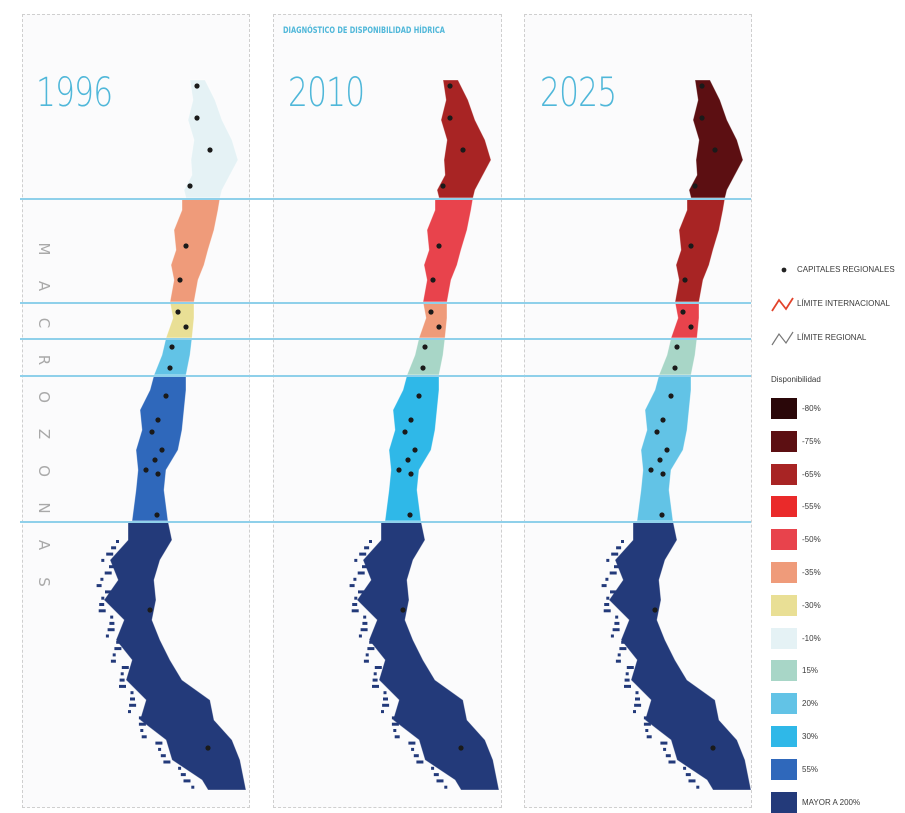  I want to click on international-border-icon, so click(782, 304).